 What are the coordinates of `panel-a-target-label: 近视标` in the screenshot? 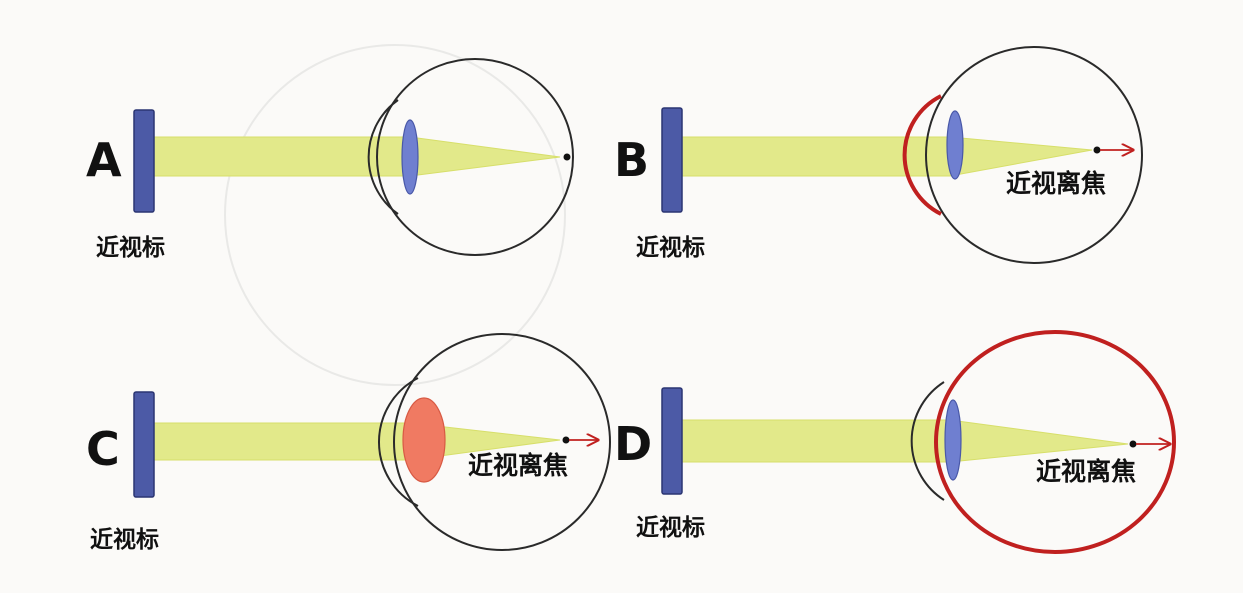 It's located at (130, 247).